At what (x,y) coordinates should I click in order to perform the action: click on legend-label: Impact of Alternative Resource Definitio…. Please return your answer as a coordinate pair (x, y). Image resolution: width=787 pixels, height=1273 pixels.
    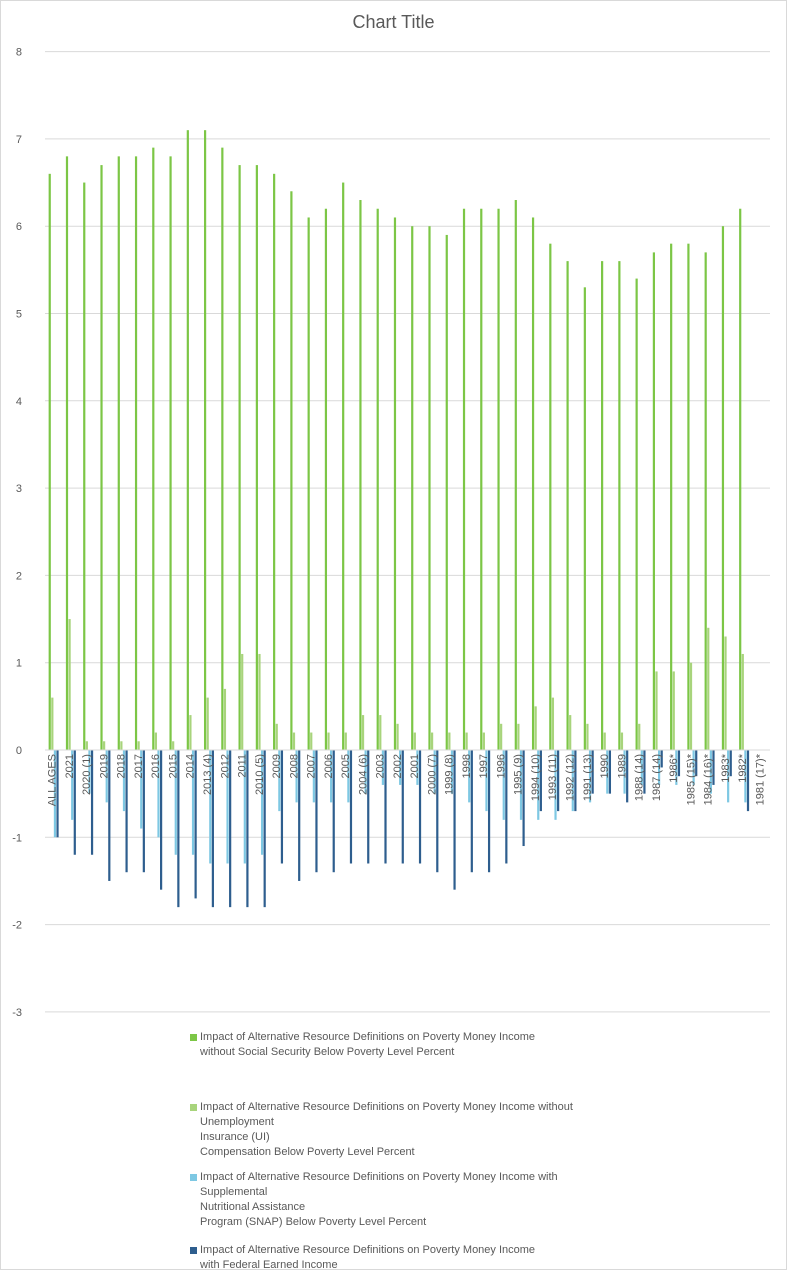
    Looking at the image, I should click on (368, 1044).